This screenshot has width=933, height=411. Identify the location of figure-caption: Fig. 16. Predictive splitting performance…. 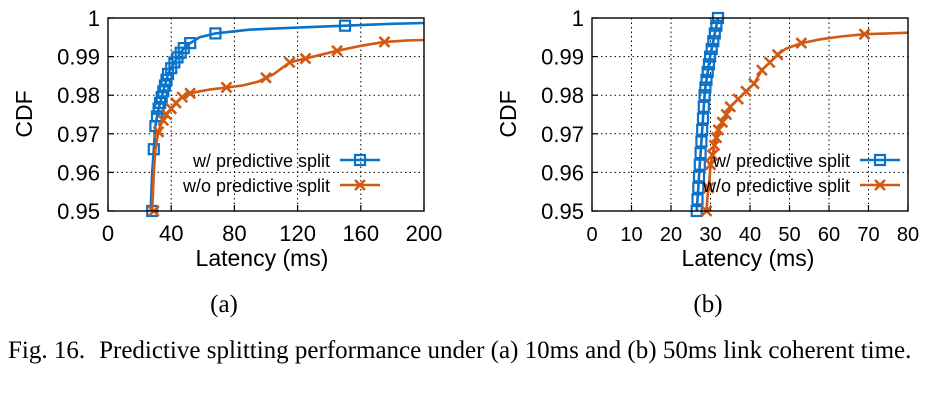
(465, 350).